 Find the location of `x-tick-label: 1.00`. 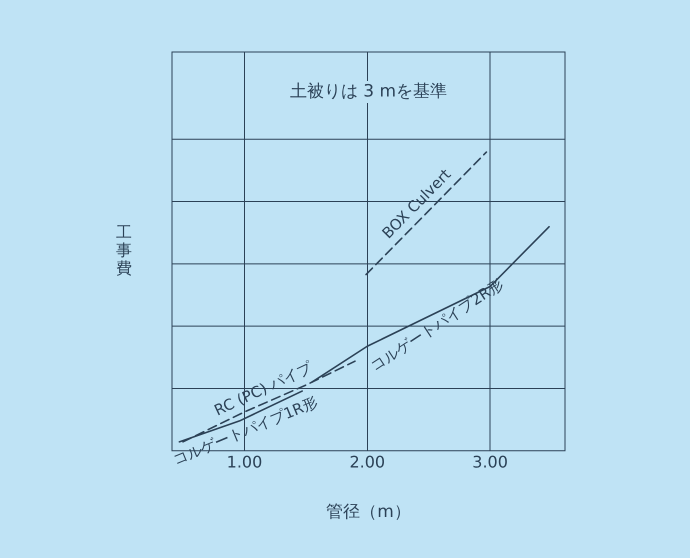

x-tick-label: 1.00 is located at coordinates (244, 462).